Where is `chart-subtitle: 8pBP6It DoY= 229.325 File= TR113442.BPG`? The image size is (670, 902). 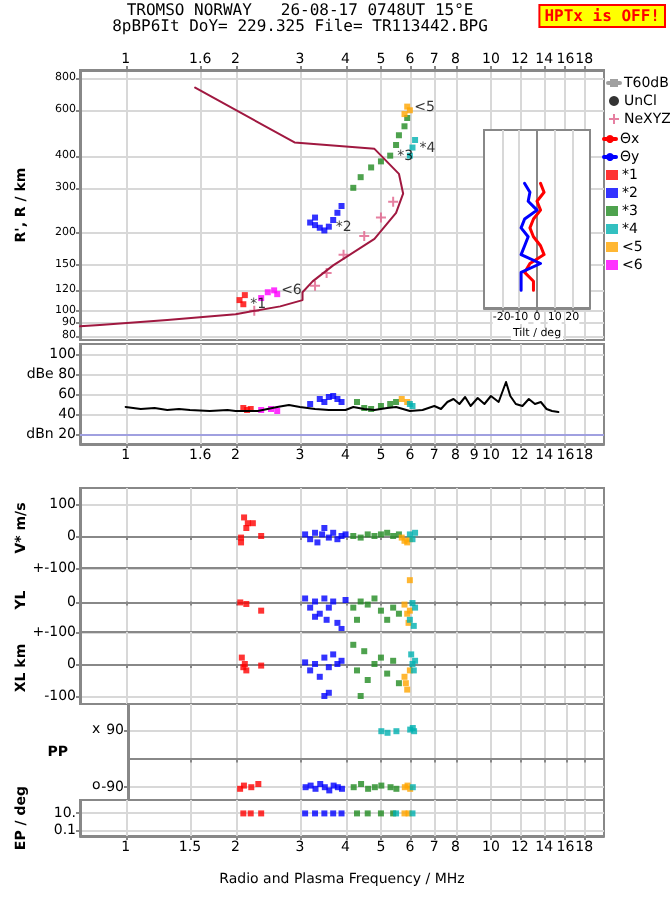 chart-subtitle: 8pBP6It DoY= 229.325 File= TR113442.BPG is located at coordinates (300, 26).